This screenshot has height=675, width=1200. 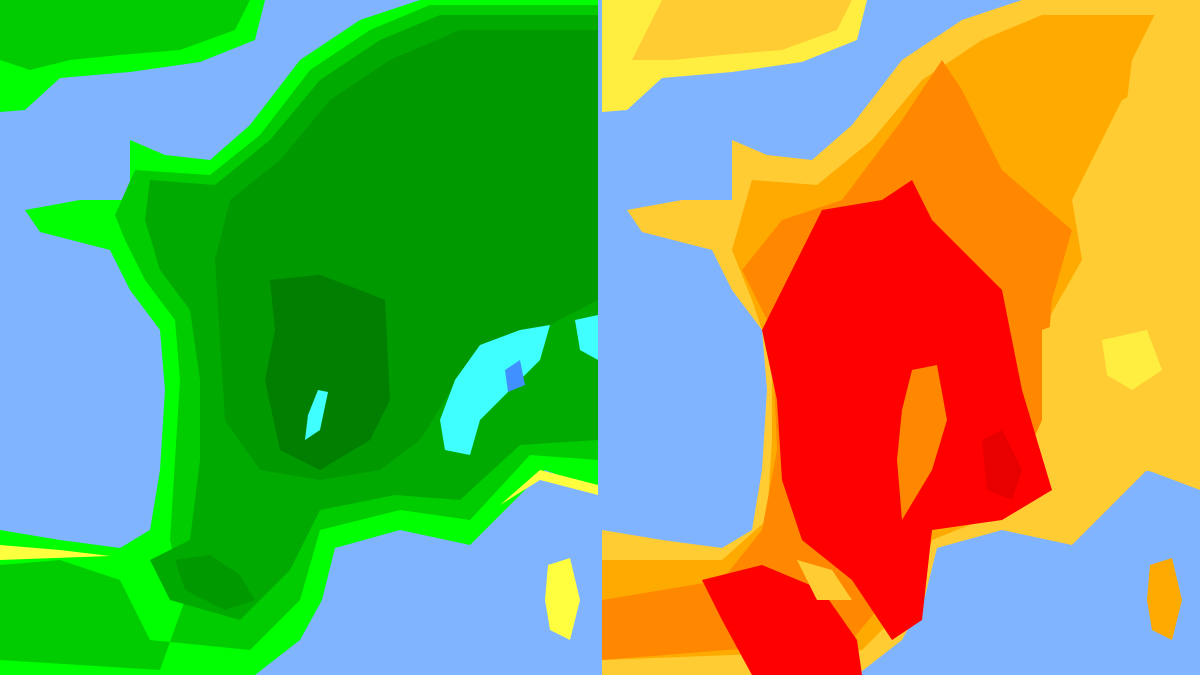 I want to click on alps-east-zone, so click(x=586, y=337).